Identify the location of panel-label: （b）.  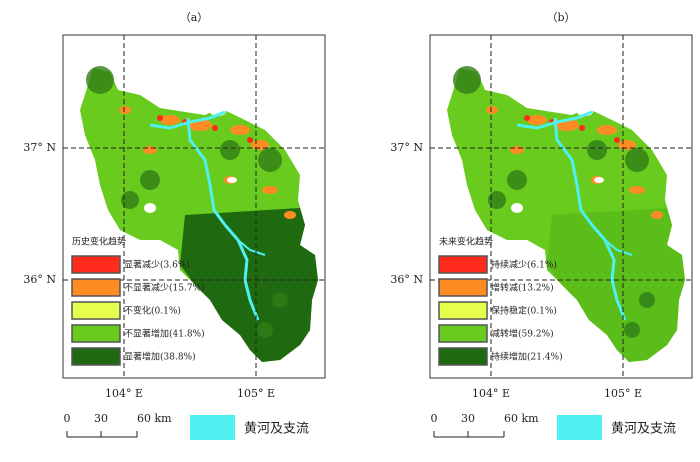
(560, 17).